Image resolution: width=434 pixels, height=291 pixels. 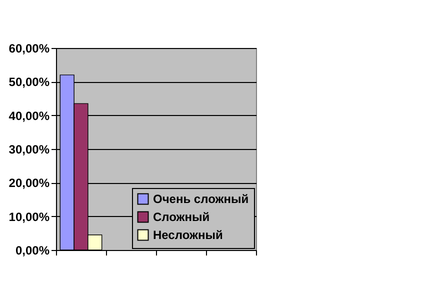 What do you see at coordinates (181, 217) in the screenshot?
I see `legend-label: Сложный` at bounding box center [181, 217].